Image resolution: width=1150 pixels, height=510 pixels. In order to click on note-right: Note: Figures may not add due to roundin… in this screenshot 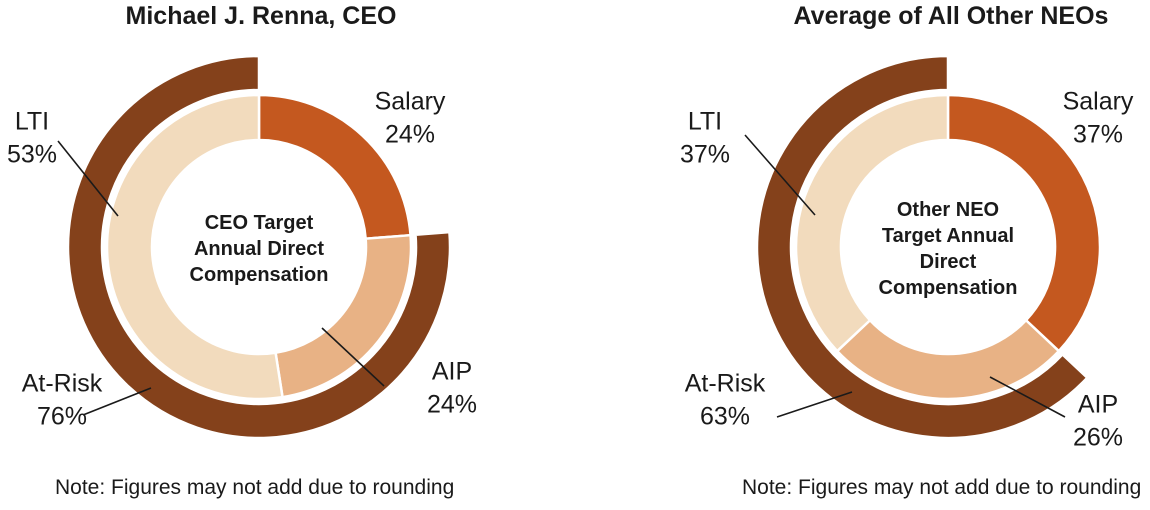, I will do `click(942, 487)`.